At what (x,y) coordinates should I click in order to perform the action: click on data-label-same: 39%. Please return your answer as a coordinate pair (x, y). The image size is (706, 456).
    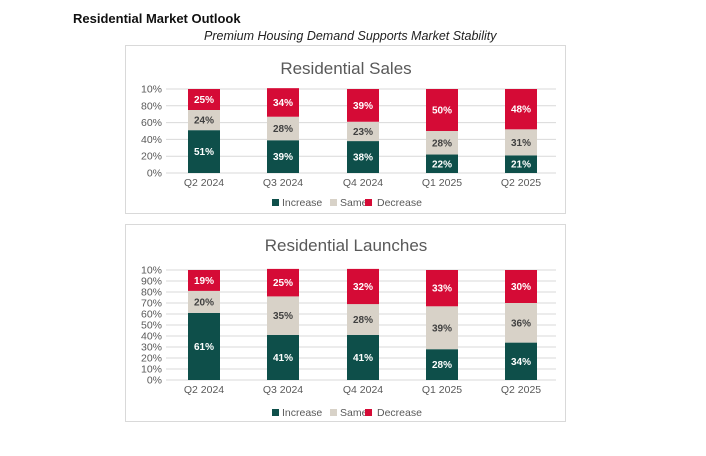
    Looking at the image, I should click on (442, 328).